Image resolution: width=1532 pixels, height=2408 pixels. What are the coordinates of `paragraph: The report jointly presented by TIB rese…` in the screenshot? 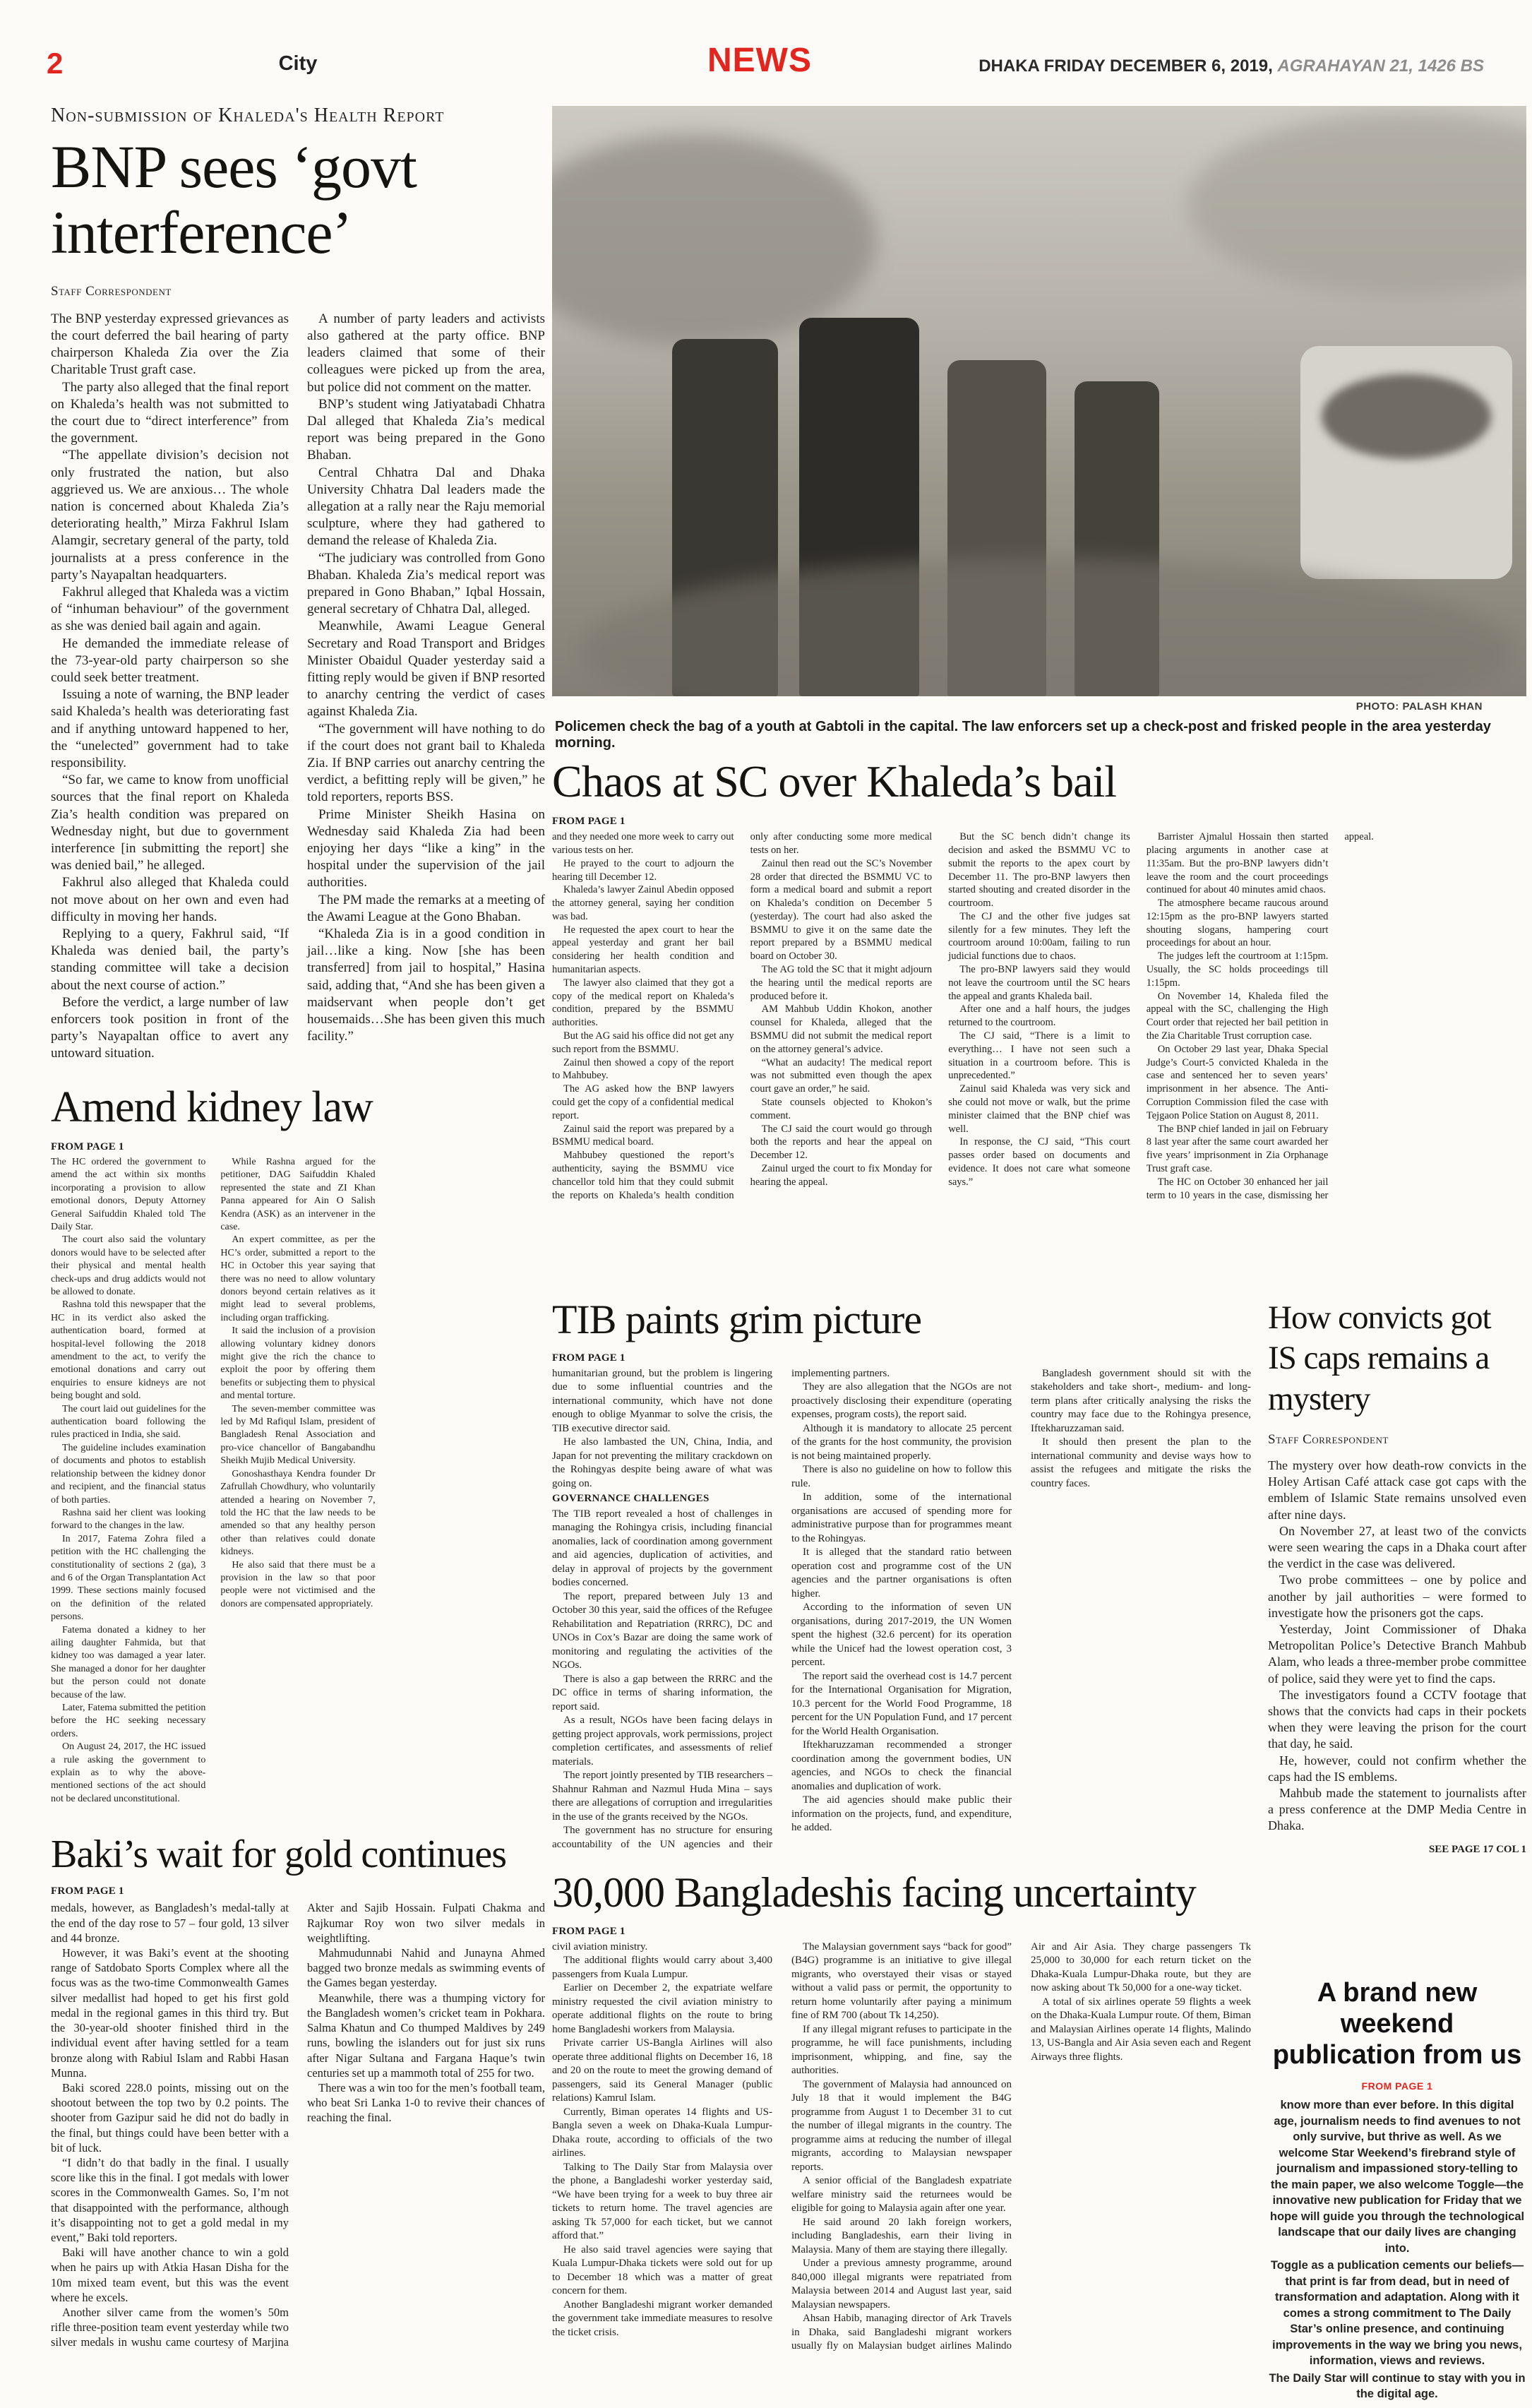 It's located at (662, 1797).